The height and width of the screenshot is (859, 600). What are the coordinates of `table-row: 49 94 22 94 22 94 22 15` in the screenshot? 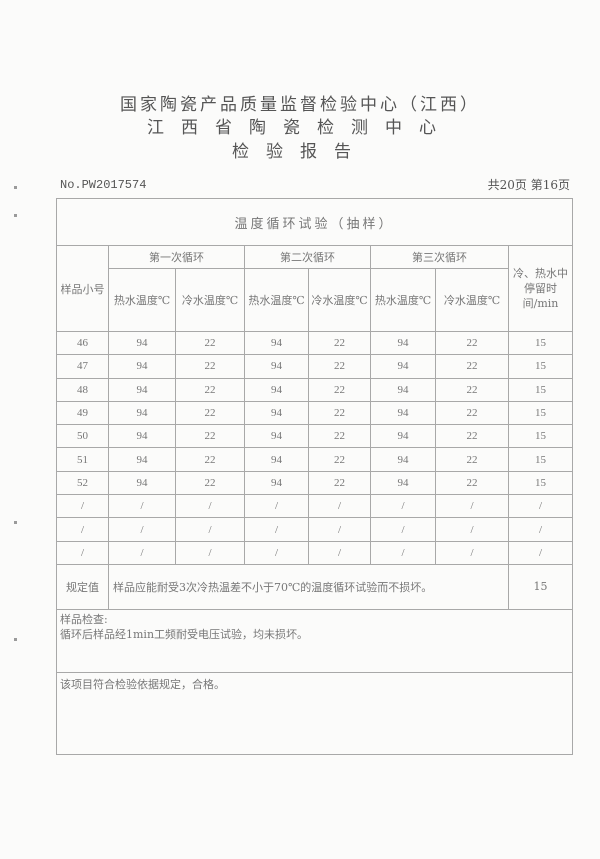 It's located at (315, 413).